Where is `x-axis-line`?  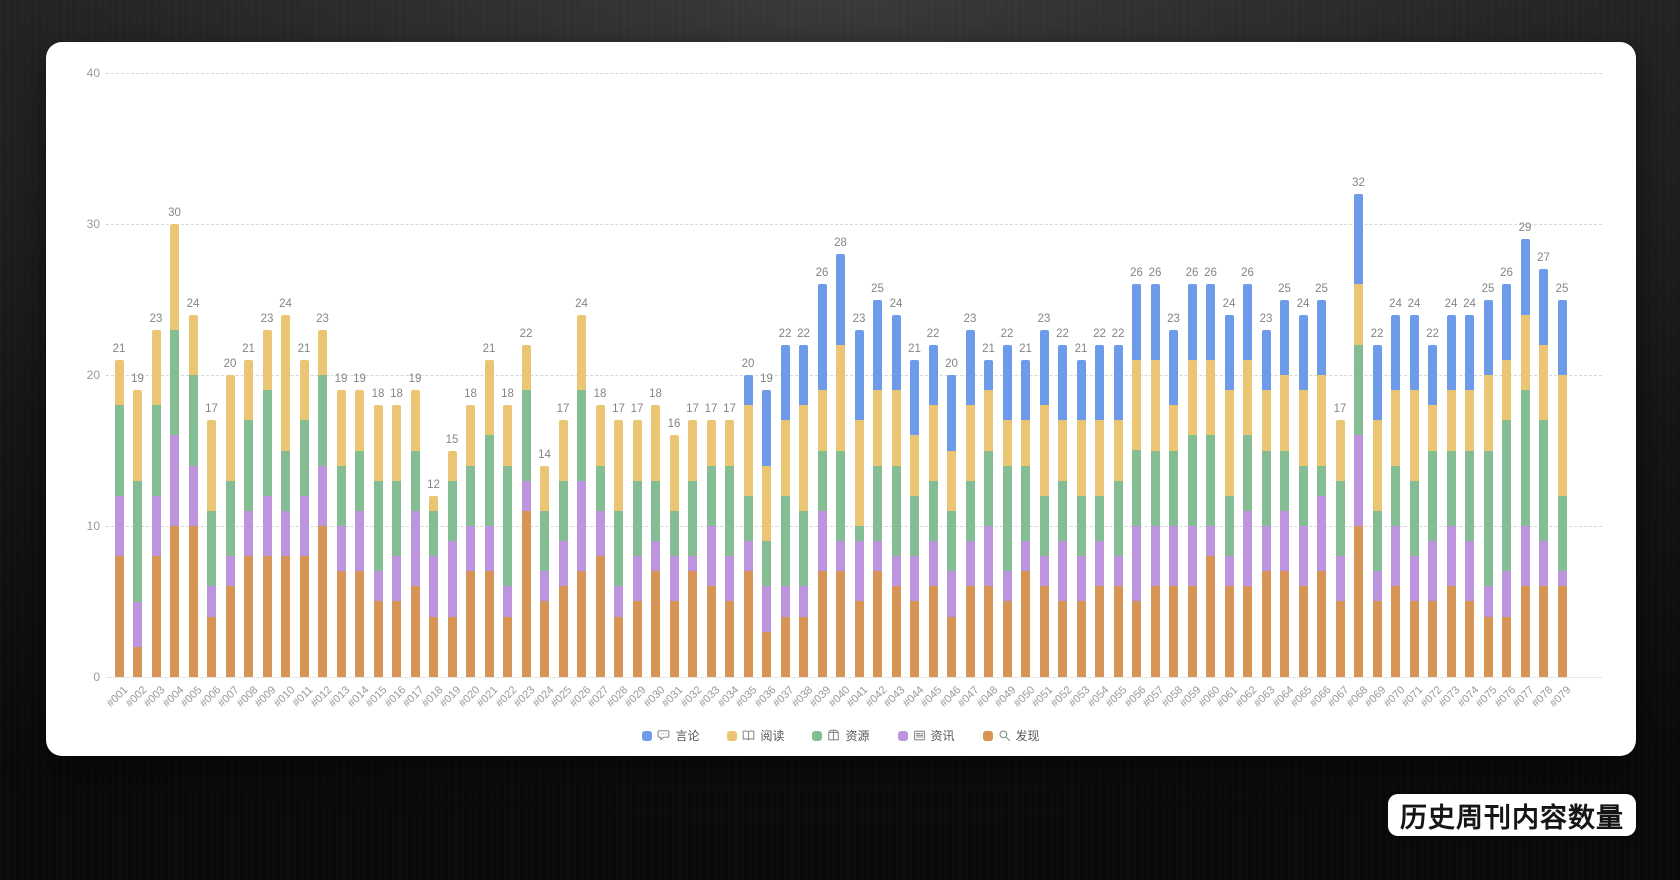
x-axis-line is located at coordinates (854, 677).